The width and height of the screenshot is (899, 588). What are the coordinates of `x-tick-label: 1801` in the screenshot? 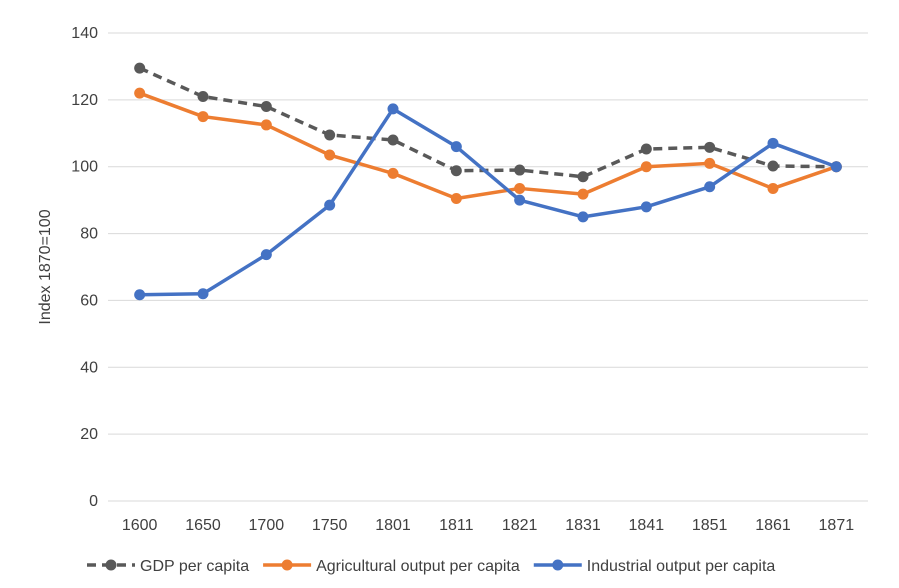 It's located at (393, 525).